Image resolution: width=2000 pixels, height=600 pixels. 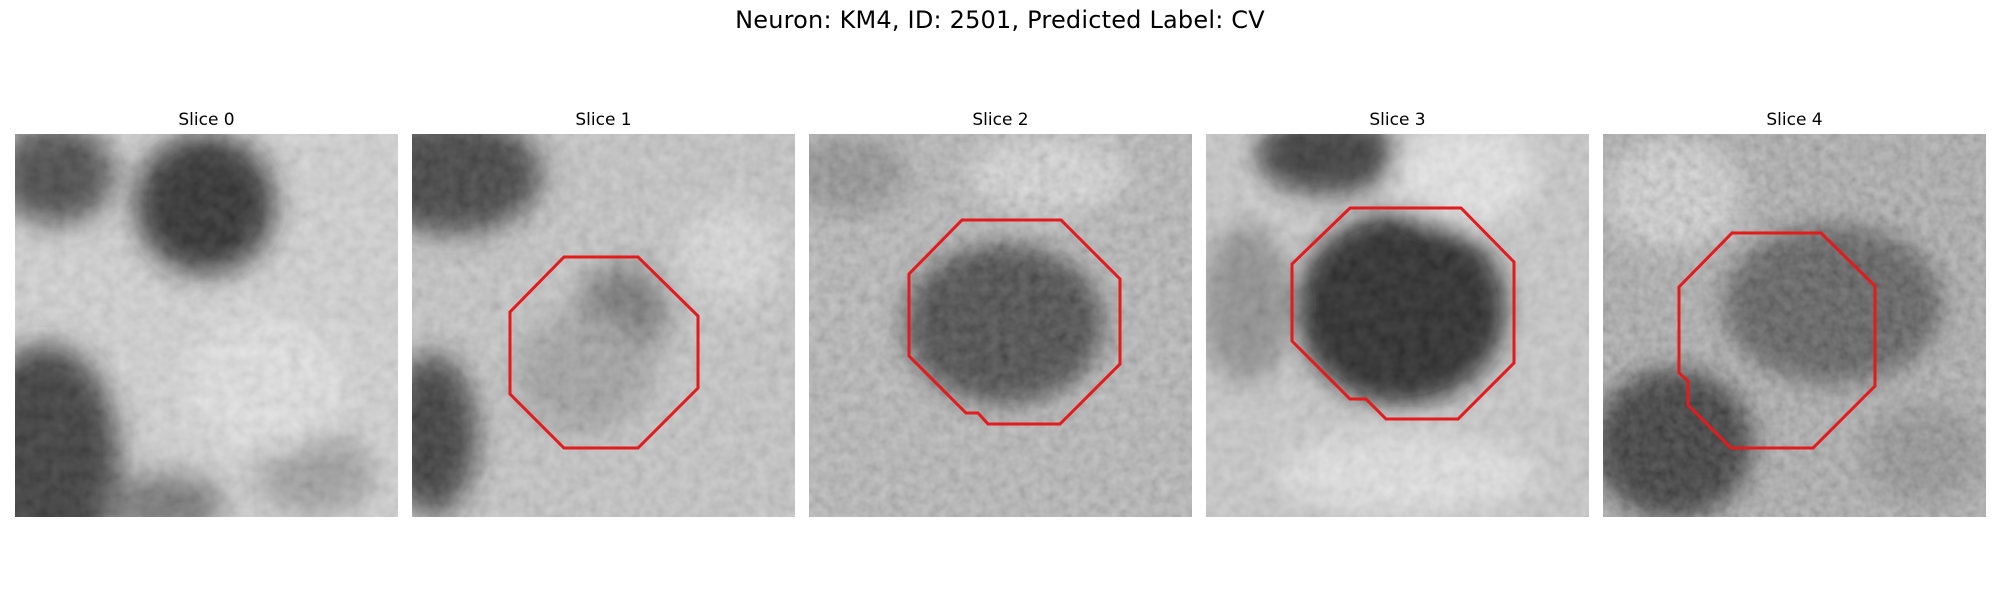 I want to click on slice-title-3: Slice 3, so click(x=1397, y=120).